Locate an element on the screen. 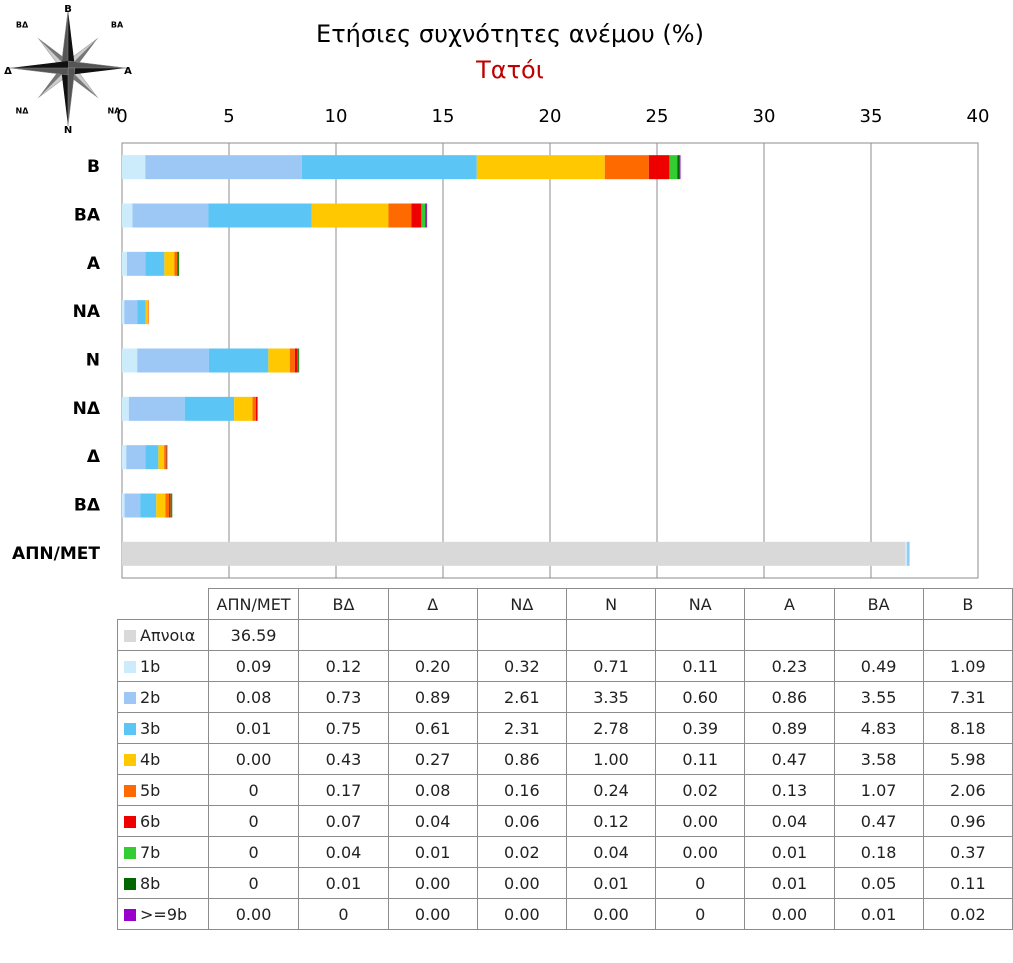  table-cell: 0.89 is located at coordinates (432, 697).